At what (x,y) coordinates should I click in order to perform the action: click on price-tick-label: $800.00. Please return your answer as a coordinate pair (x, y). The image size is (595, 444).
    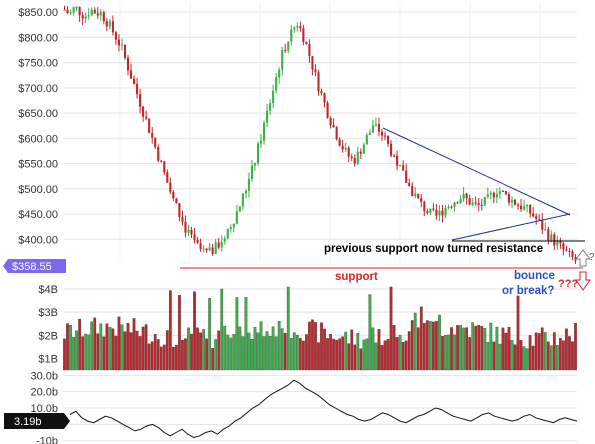
    Looking at the image, I should click on (38, 38).